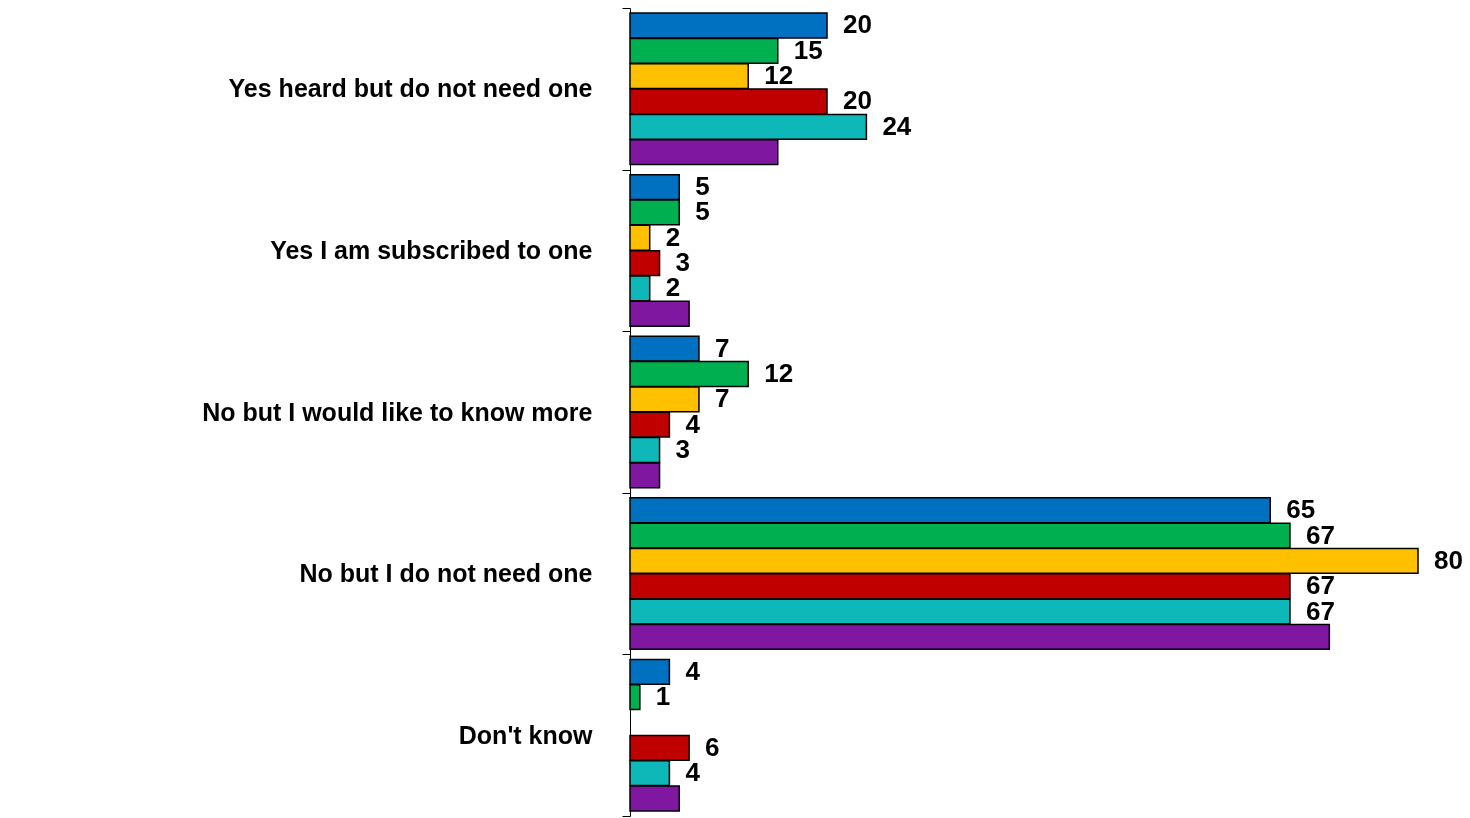  I want to click on y-tick-label: No but I would like to know more, so click(397, 411).